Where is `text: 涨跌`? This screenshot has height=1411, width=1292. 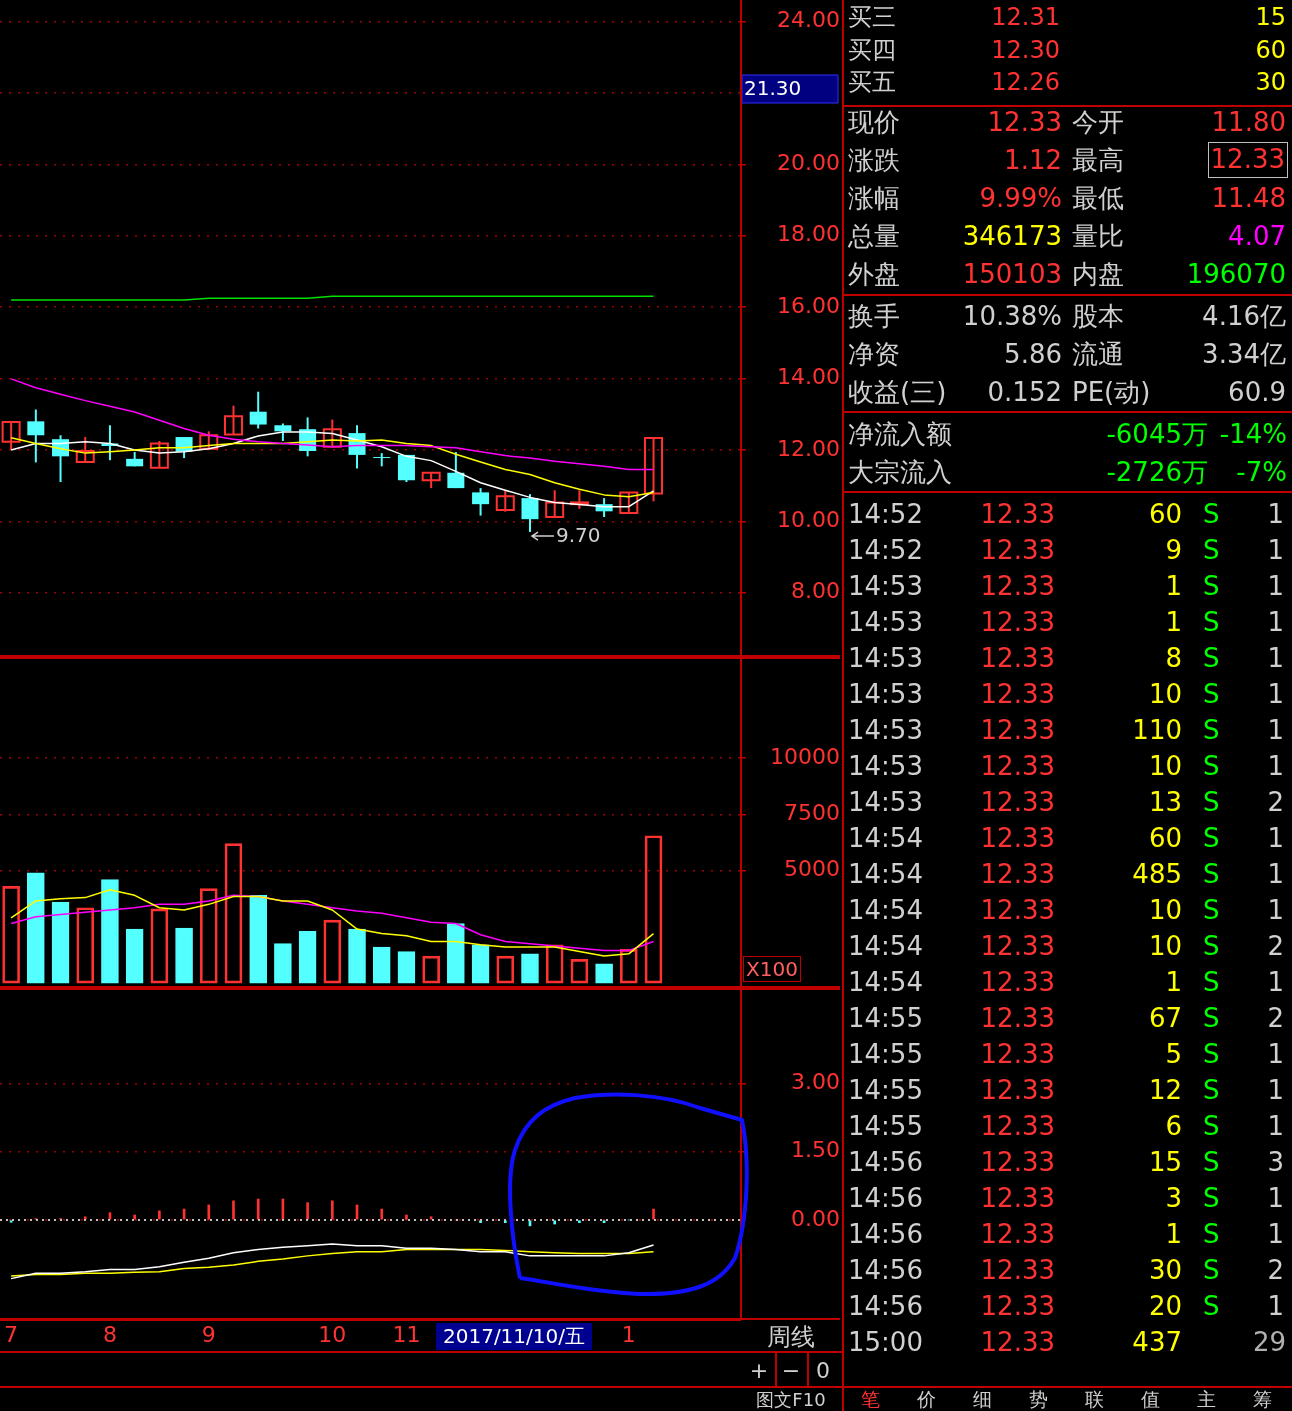
text: 涨跌 is located at coordinates (874, 160).